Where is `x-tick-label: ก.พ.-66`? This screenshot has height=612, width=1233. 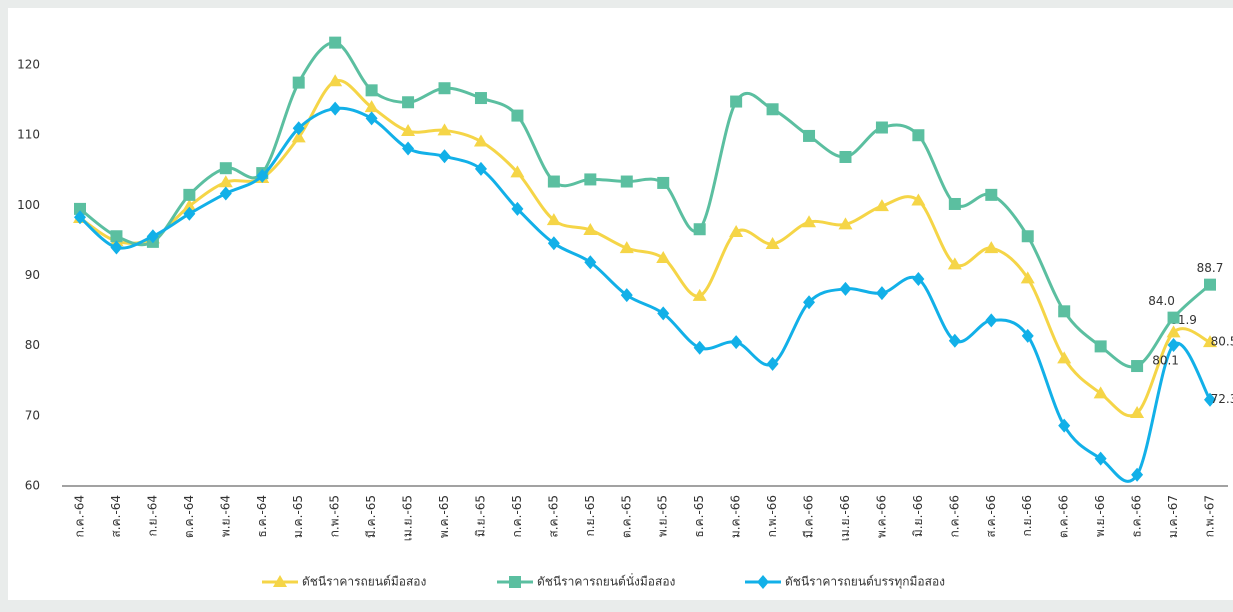
x-tick-label: ก.พ.-66 is located at coordinates (772, 516).